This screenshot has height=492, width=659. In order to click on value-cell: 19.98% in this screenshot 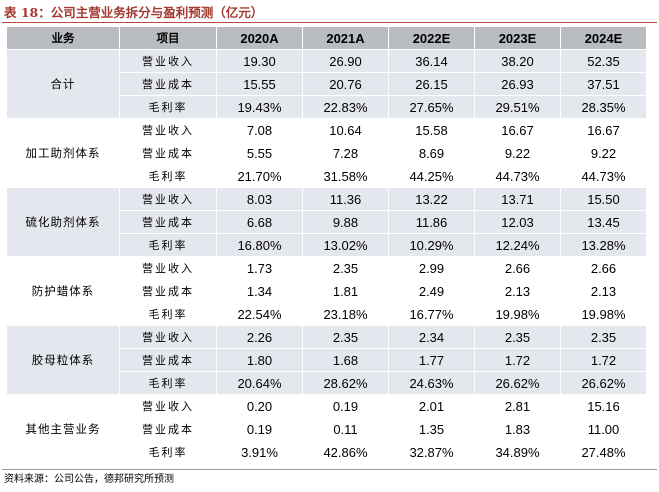, I will do `click(517, 314)`.